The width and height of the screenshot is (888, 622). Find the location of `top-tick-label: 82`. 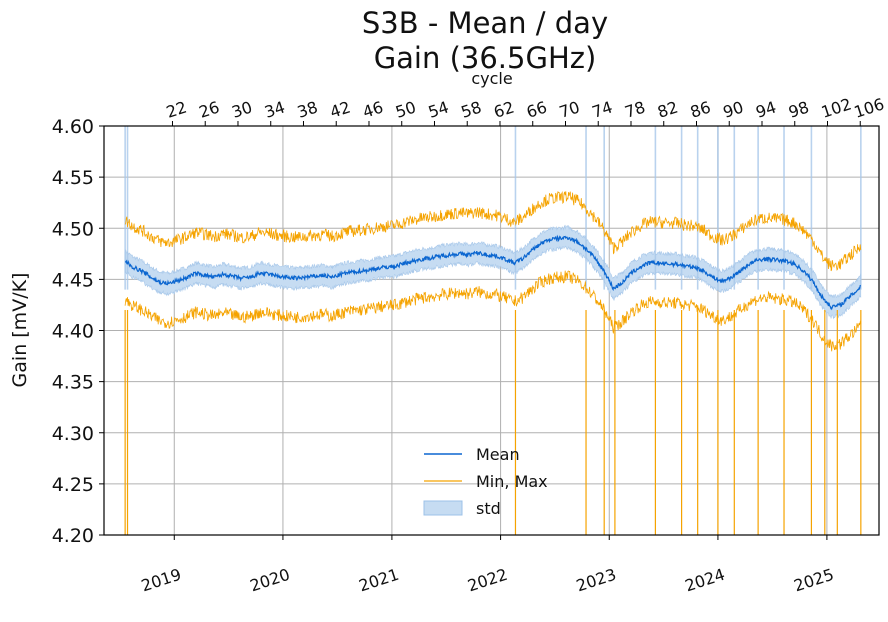

top-tick-label: 82 is located at coordinates (667, 109).